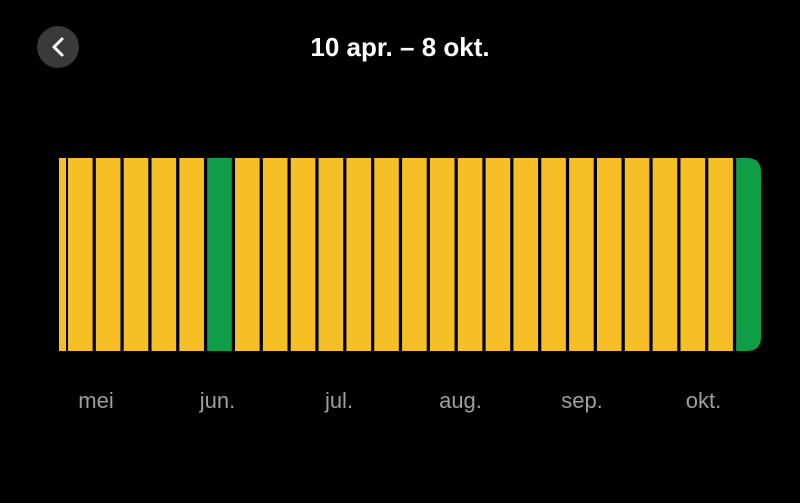 The width and height of the screenshot is (800, 503). I want to click on title: 10 apr. – 8 okt., so click(399, 47).